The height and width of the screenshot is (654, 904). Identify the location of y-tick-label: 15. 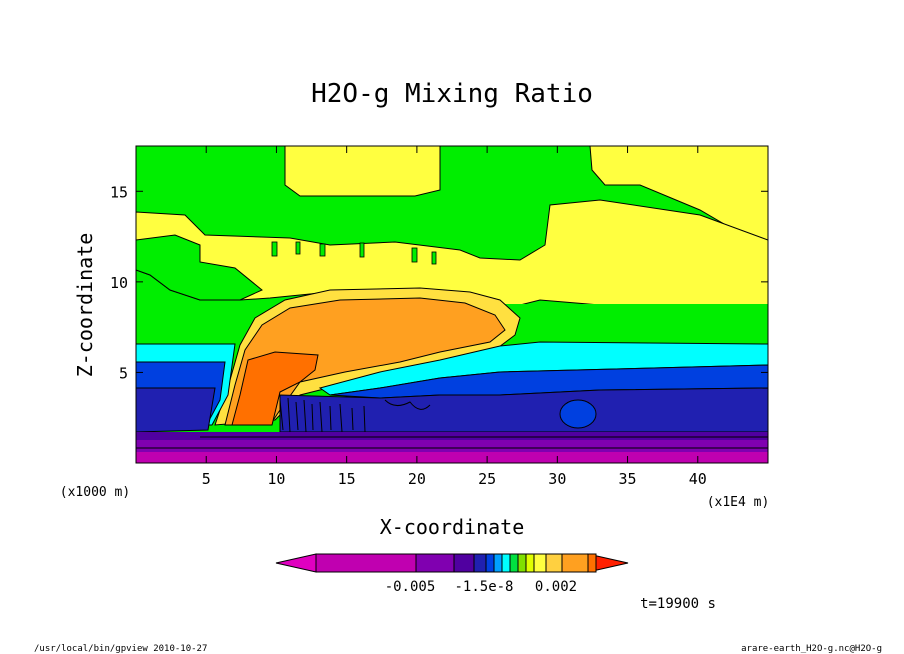
(119, 192).